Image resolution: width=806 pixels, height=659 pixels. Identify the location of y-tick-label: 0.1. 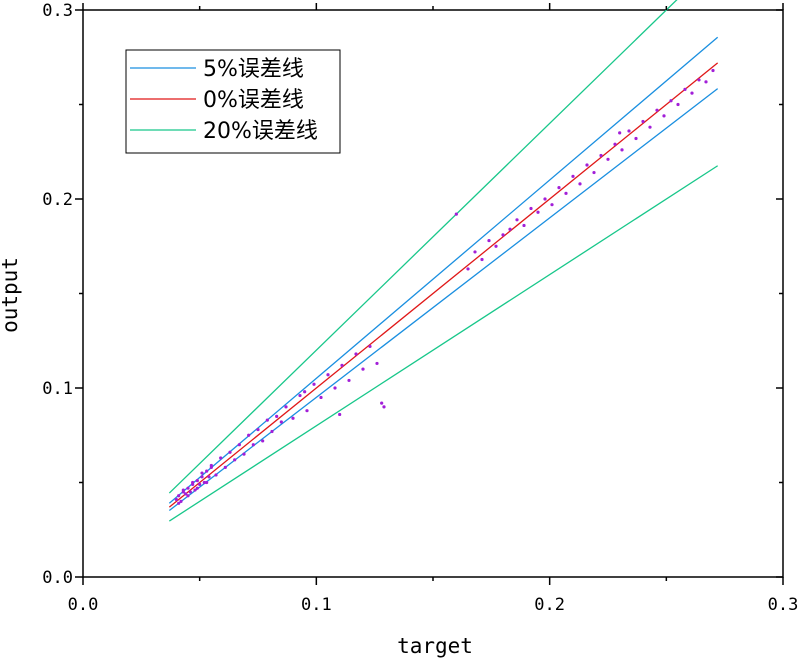
(57, 389).